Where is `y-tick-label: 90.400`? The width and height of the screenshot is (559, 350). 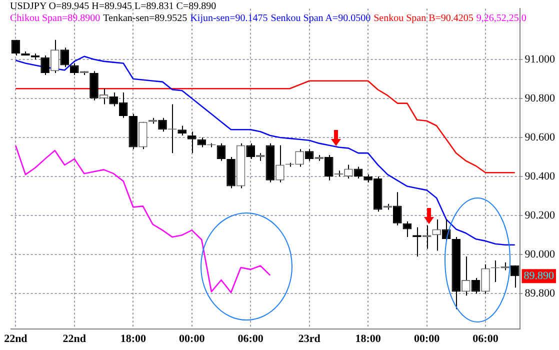 y-tick-label: 90.400 is located at coordinates (540, 176).